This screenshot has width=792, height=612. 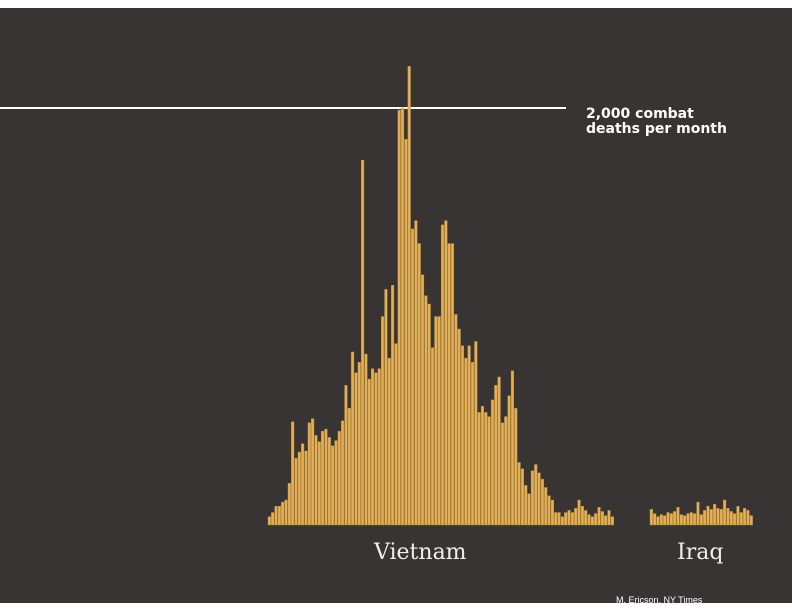 What do you see at coordinates (640, 114) in the screenshot?
I see `reference-label-line1: 2,000 combat` at bounding box center [640, 114].